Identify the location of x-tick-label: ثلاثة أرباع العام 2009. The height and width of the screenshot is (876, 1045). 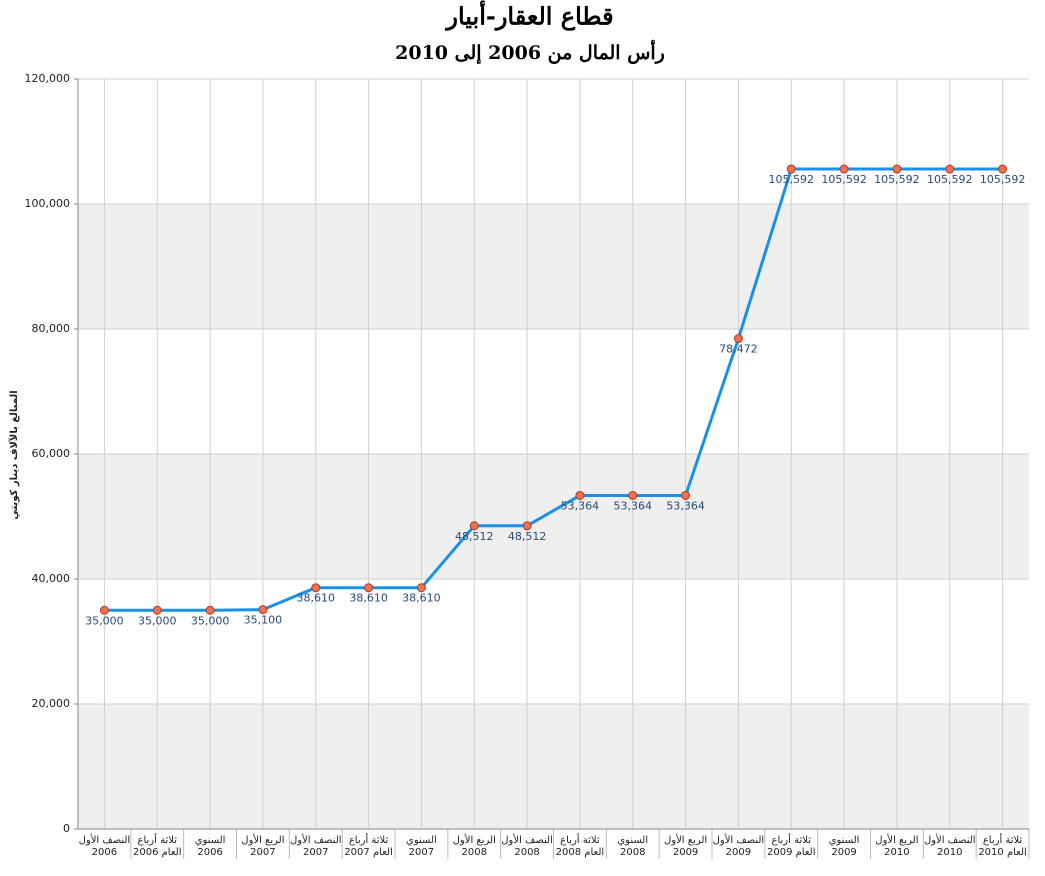
(791, 846).